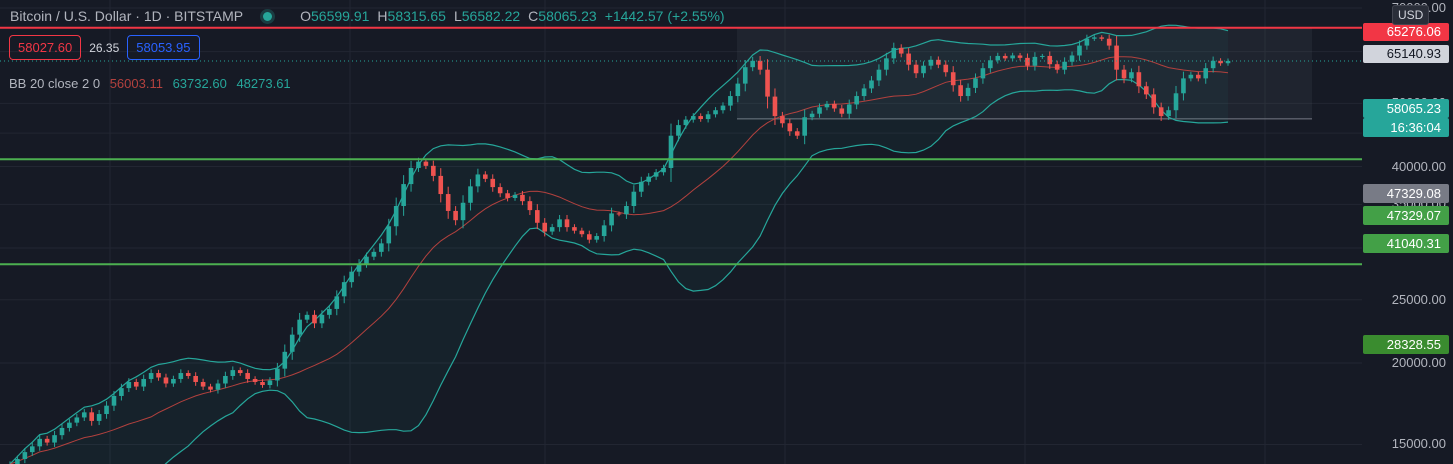 This screenshot has width=1453, height=464. Describe the element at coordinates (1418, 166) in the screenshot. I see `axis-tick-label: 40000.00` at that location.